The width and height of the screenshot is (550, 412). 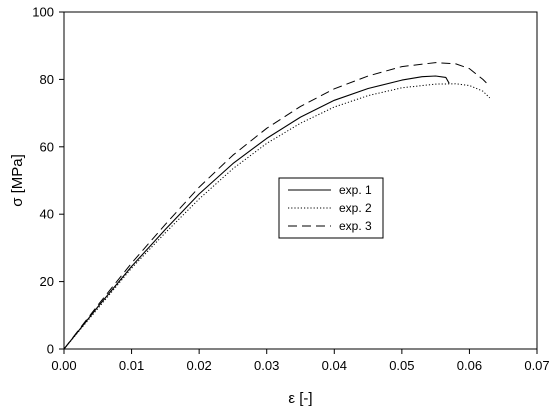 I want to click on x-tick-label: 0.01, so click(x=131, y=365).